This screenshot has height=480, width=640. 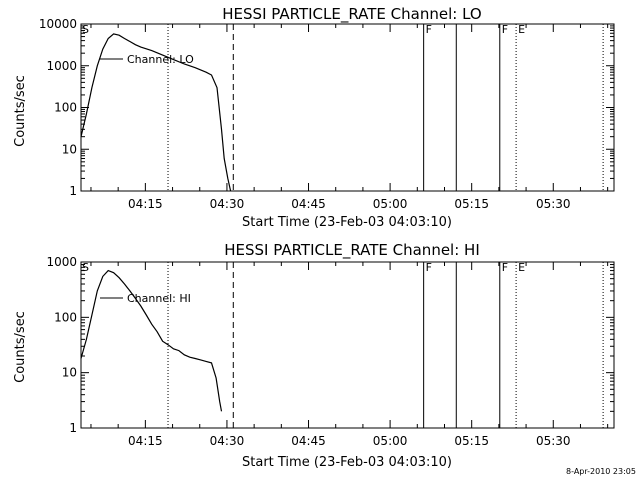 I want to click on y-axis-label-hi: Counts/sec, so click(x=20, y=347).